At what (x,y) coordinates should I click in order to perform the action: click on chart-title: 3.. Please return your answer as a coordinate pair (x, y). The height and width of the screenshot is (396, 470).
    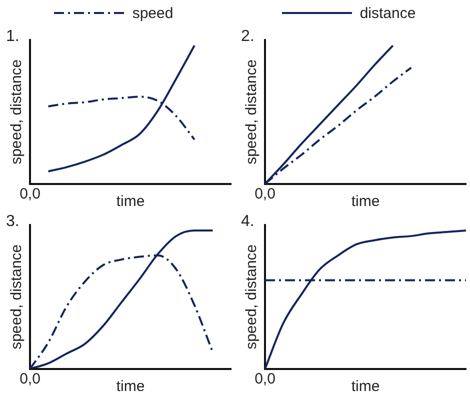
    Looking at the image, I should click on (13, 222).